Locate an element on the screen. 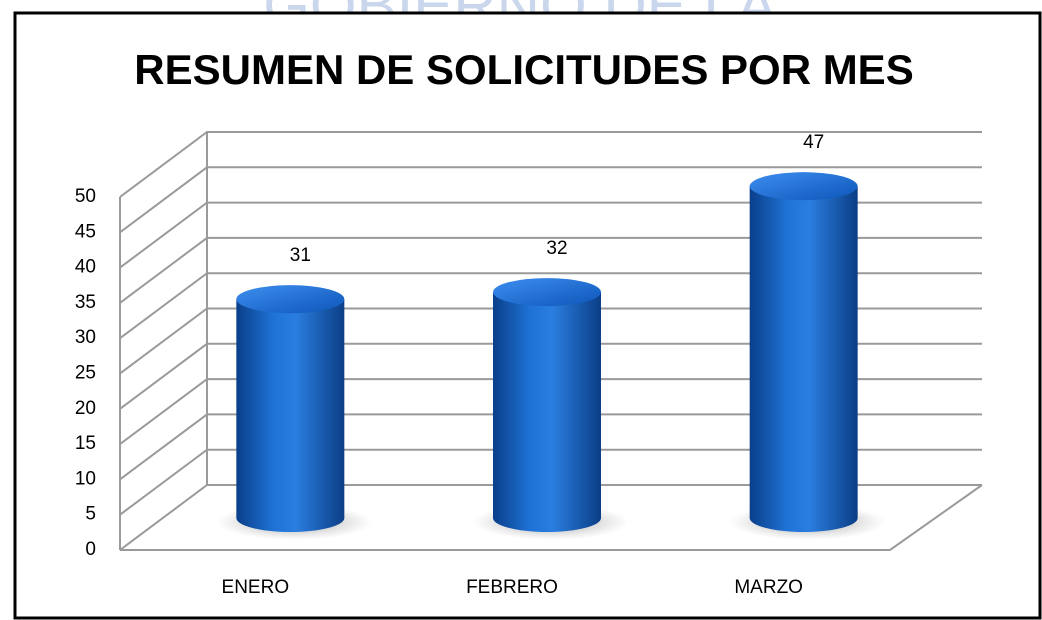 The image size is (1042, 620). y-tick-label: 30 is located at coordinates (85, 337).